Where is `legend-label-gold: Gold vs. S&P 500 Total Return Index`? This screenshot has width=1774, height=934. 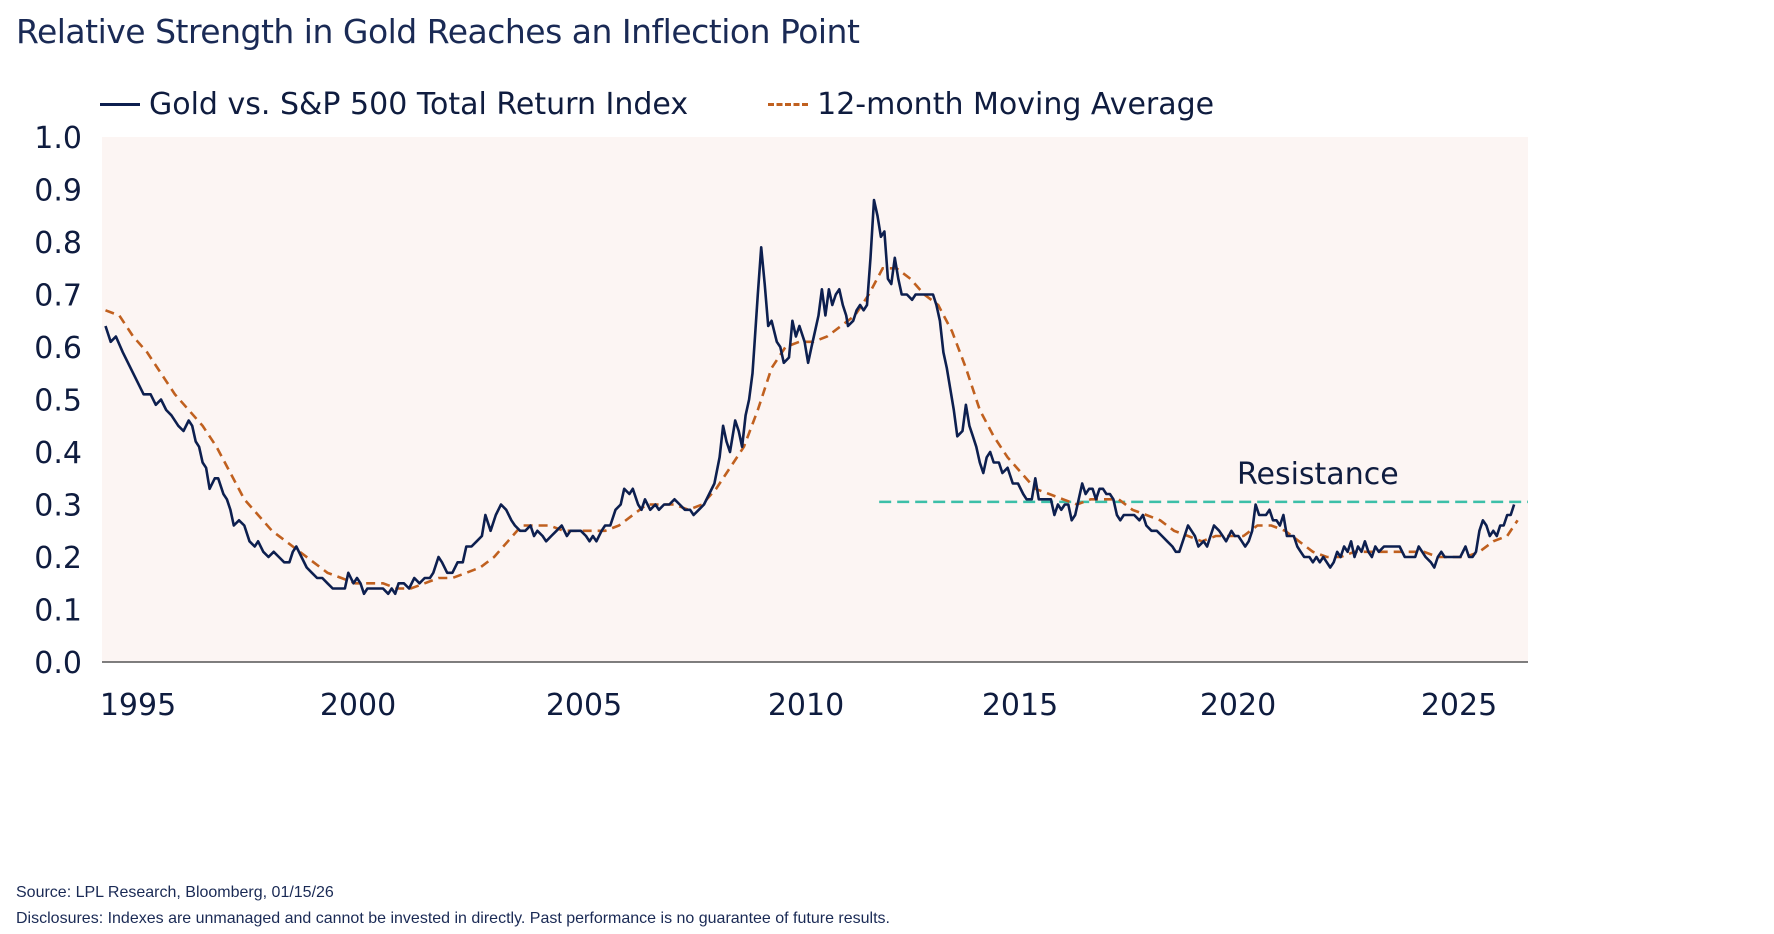 legend-label-gold: Gold vs. S&P 500 Total Return Index is located at coordinates (419, 104).